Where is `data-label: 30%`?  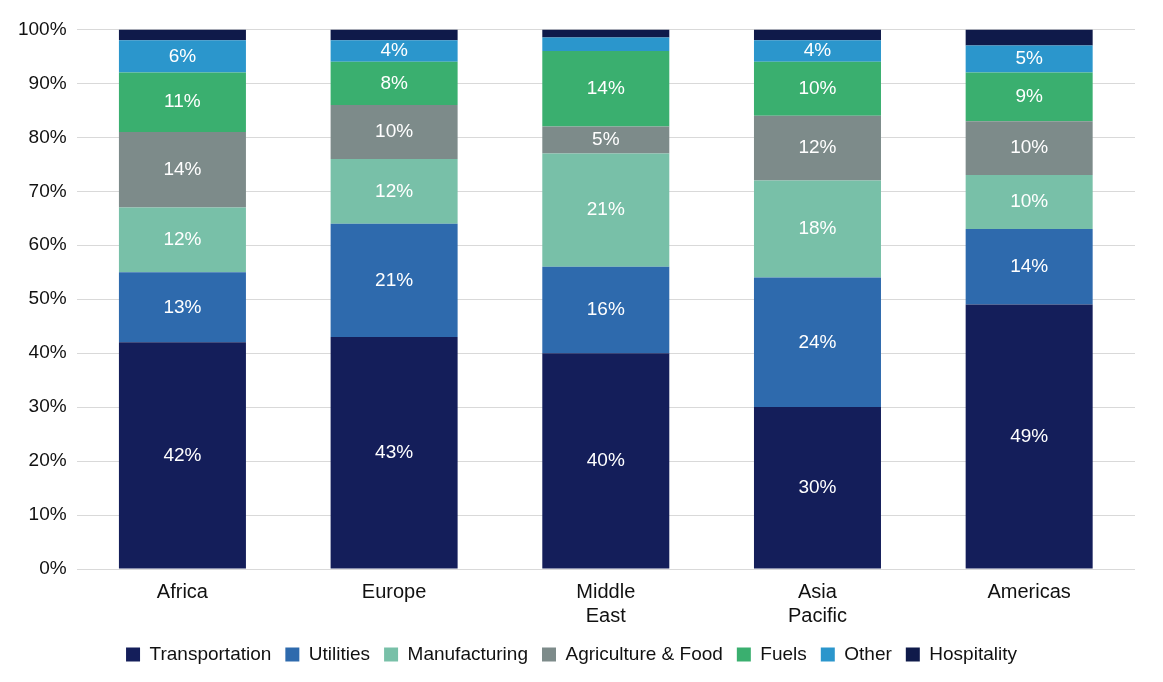 data-label: 30% is located at coordinates (817, 487).